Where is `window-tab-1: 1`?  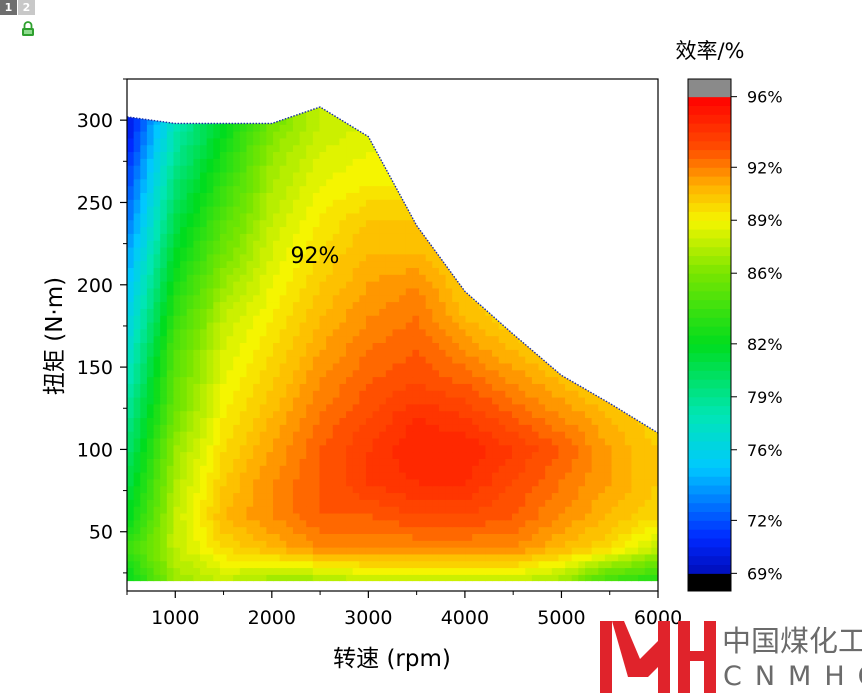 window-tab-1: 1 is located at coordinates (8, 7).